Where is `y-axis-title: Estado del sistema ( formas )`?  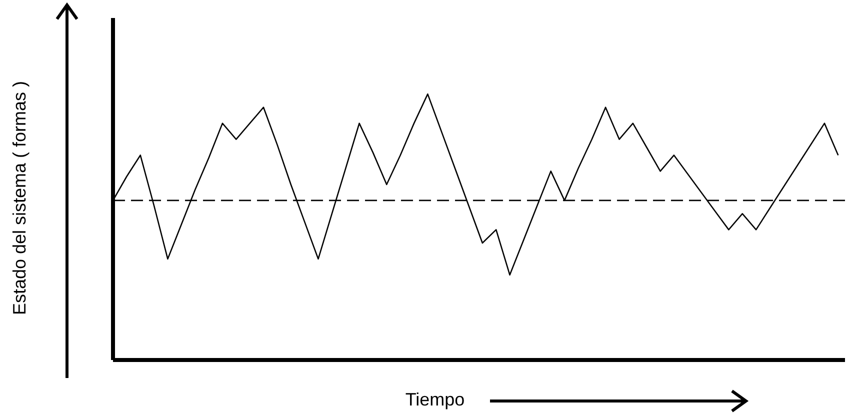 y-axis-title: Estado del sistema ( formas ) is located at coordinates (20, 198).